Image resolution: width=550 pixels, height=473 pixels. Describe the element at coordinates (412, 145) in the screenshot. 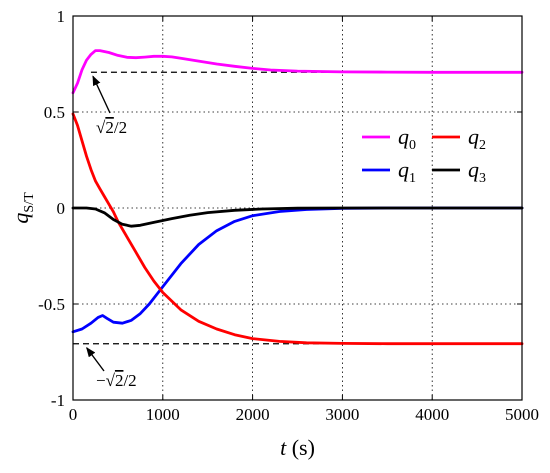

I see `legend-subscript: 0` at that location.